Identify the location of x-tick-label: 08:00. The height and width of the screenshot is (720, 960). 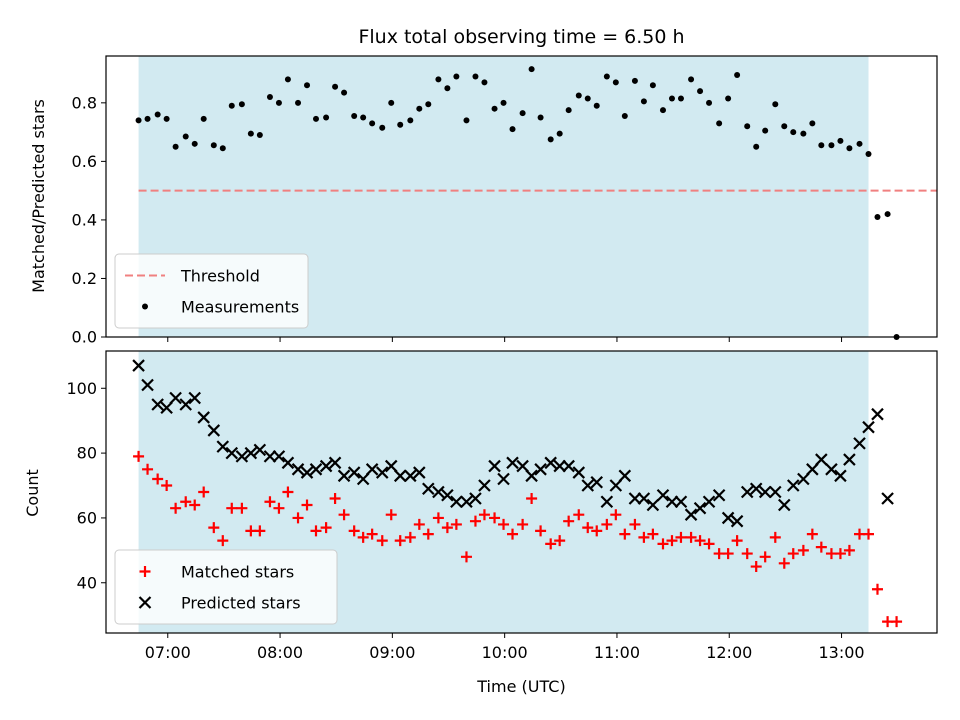
(280, 652).